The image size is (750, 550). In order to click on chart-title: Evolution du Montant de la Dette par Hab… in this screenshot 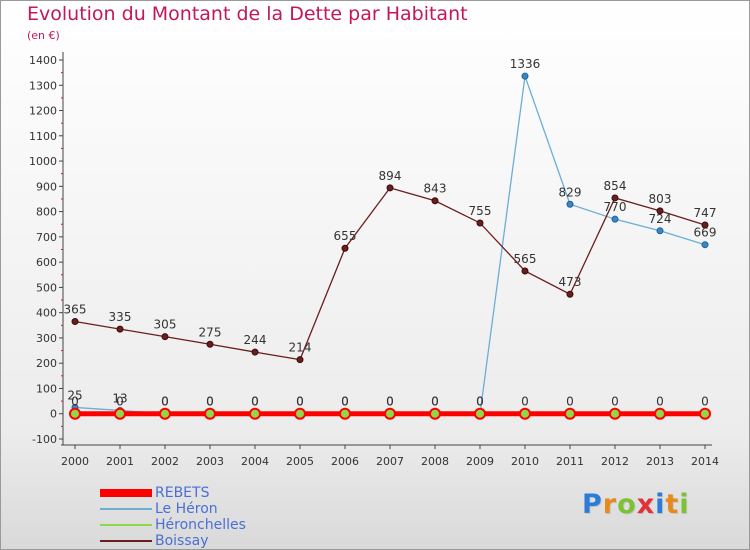, I will do `click(247, 14)`.